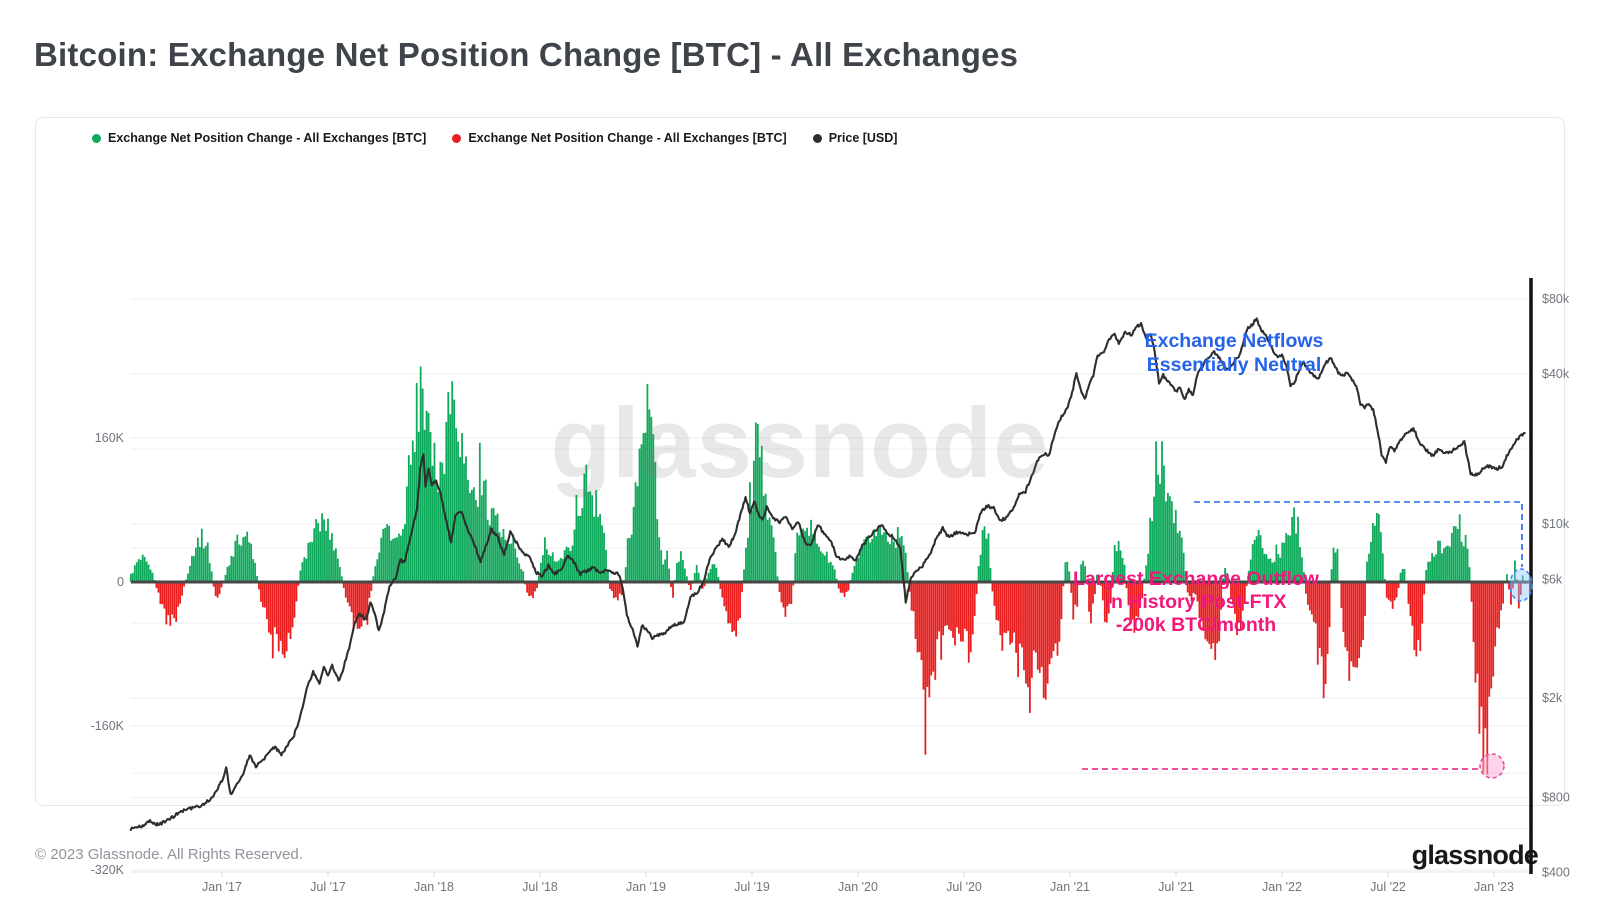  I want to click on x-axis-label: Jul '22, so click(1388, 887).